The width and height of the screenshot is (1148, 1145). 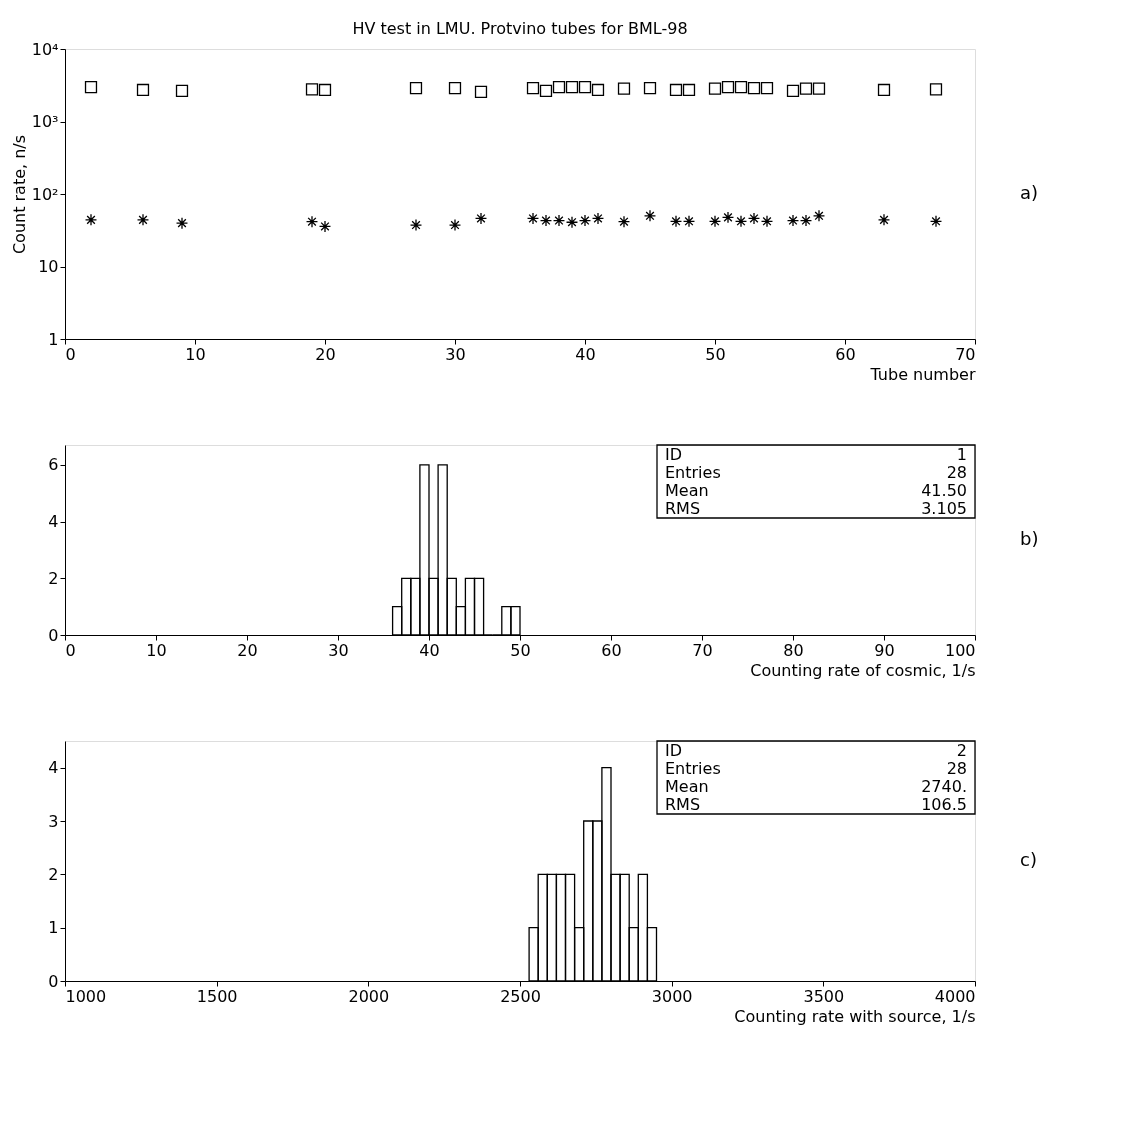 What do you see at coordinates (824, 996) in the screenshot?
I see `x-tick-label: 3500` at bounding box center [824, 996].